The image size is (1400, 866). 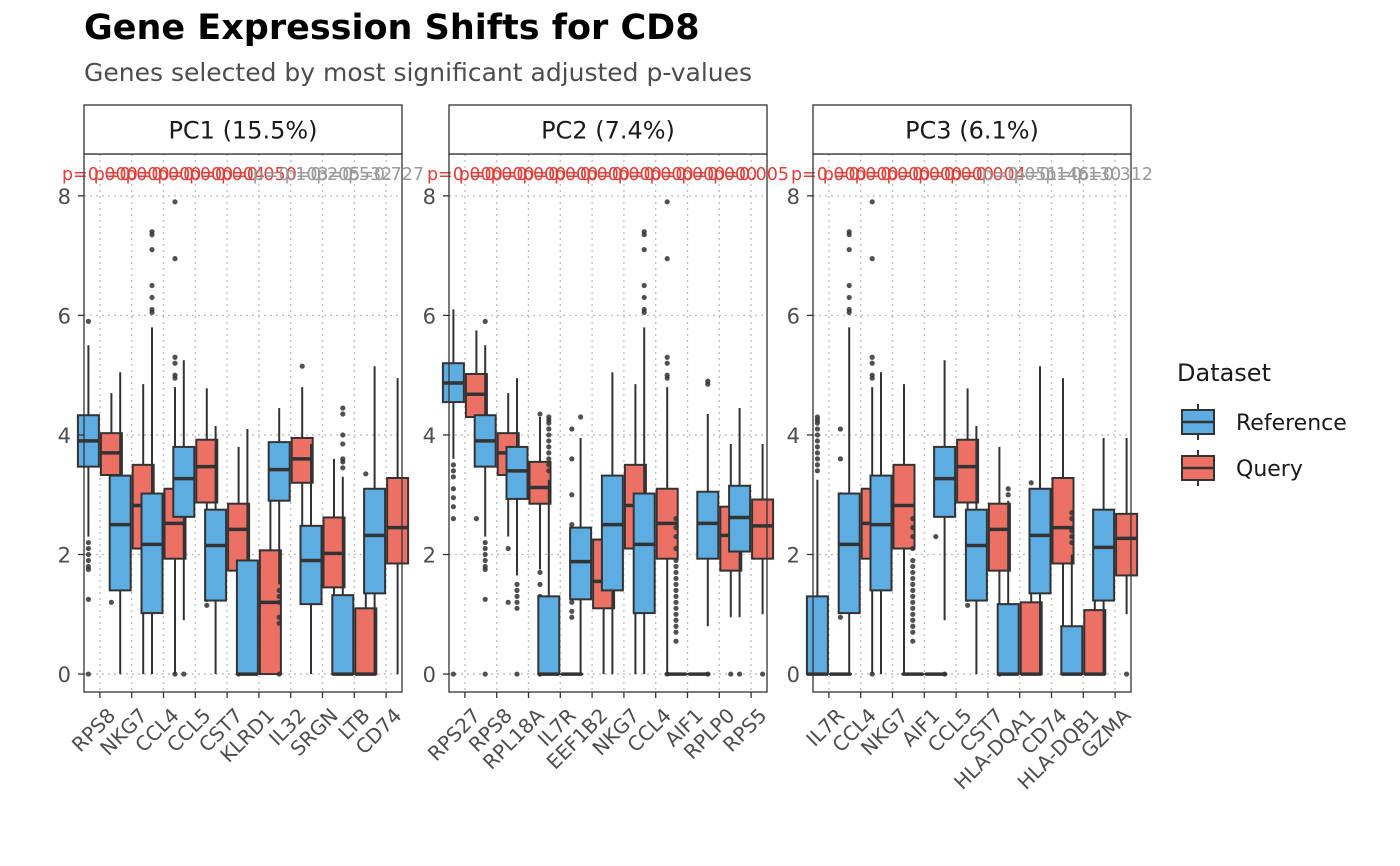 I want to click on facet-label: PC1 (15.5%), so click(x=242, y=131).